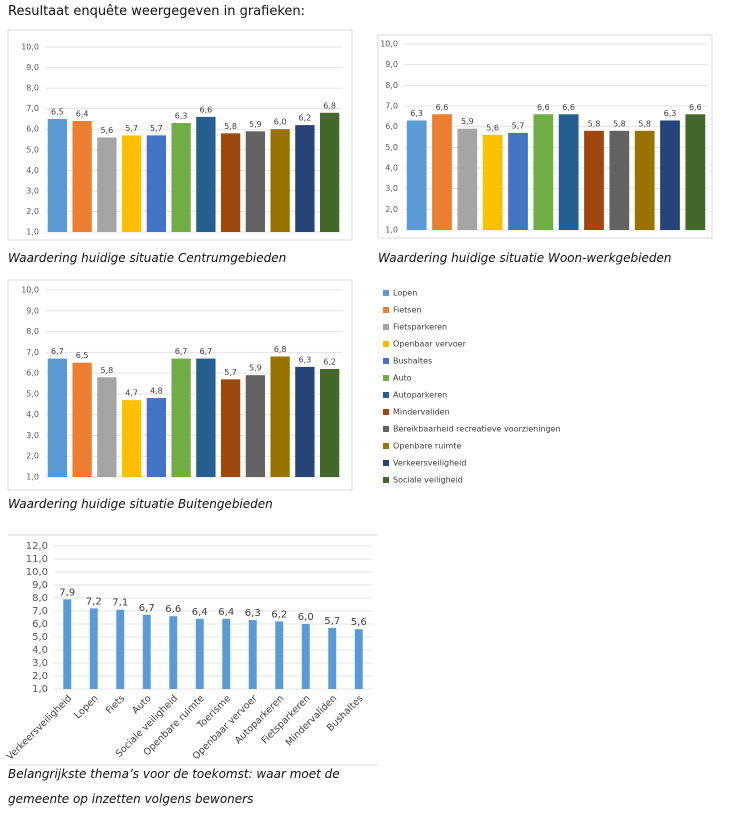 The height and width of the screenshot is (833, 733). I want to click on legend-label: Auto, so click(402, 378).